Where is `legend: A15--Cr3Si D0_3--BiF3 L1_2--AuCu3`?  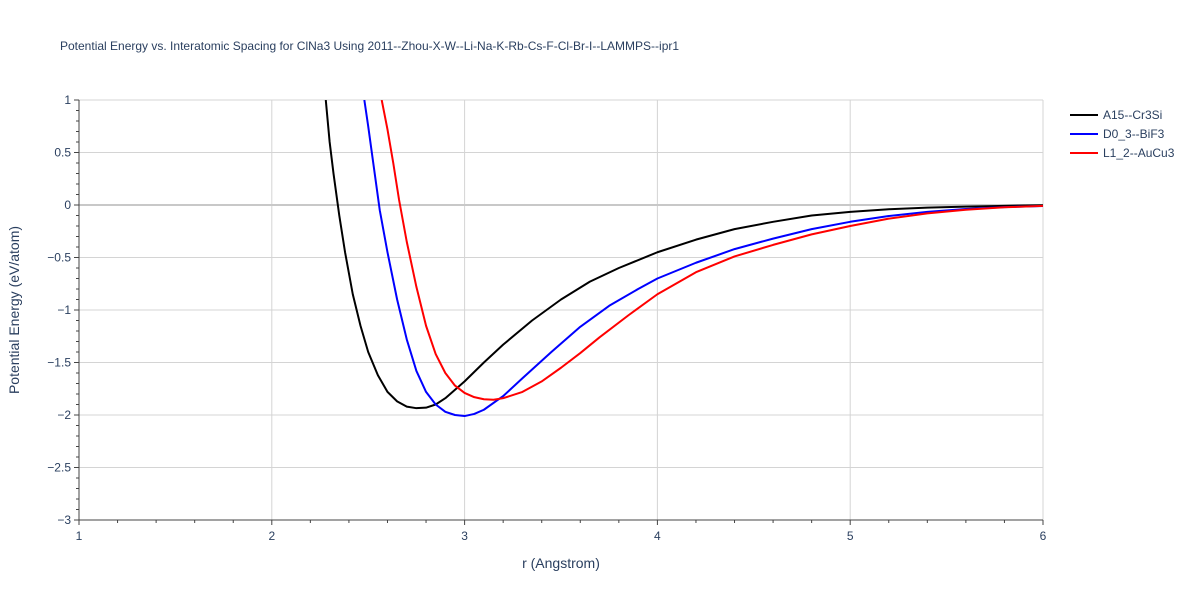
legend: A15--Cr3Si D0_3--BiF3 L1_2--AuCu3 is located at coordinates (1122, 134).